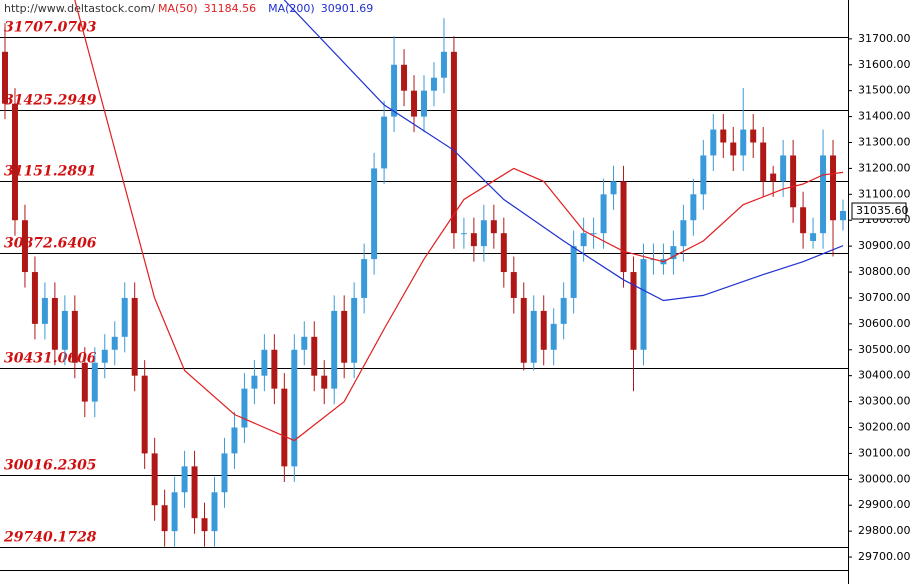 This screenshot has width=910, height=588. What do you see at coordinates (884, 90) in the screenshot?
I see `y-tick-label: 31500.00` at bounding box center [884, 90].